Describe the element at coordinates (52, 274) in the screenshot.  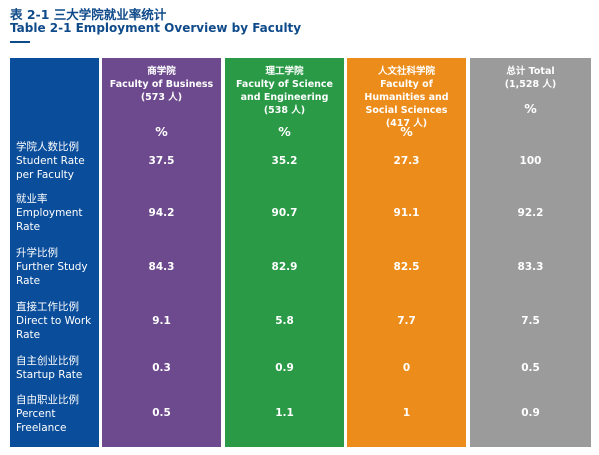
I see `row-label-en: Further Study Rate` at that location.